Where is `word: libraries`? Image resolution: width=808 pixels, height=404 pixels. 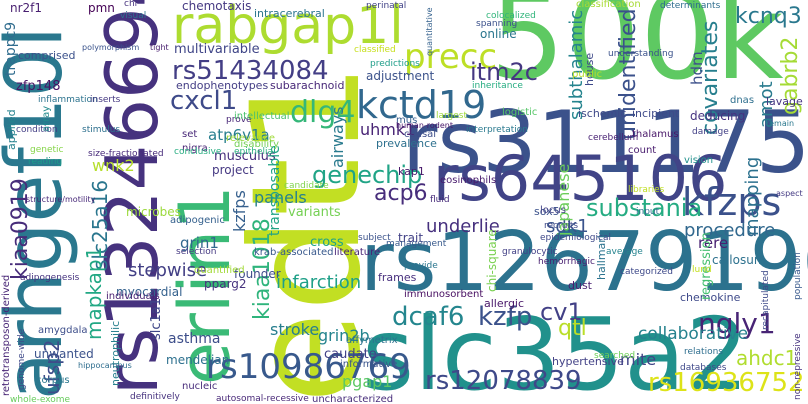
word: libraries is located at coordinates (646, 190).